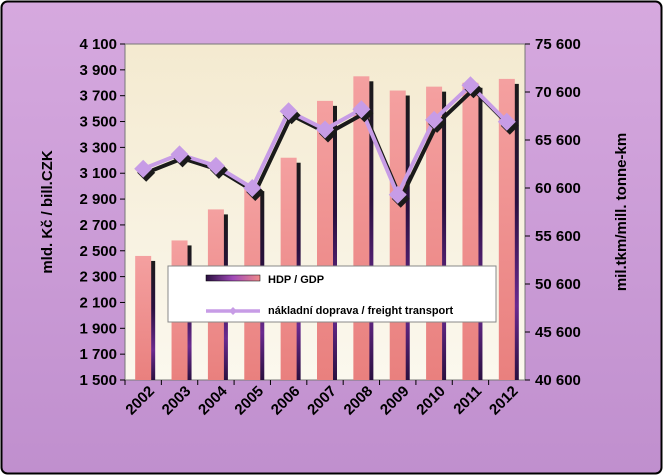 This screenshot has width=663, height=475. I want to click on freight-marker-2002, so click(143, 168).